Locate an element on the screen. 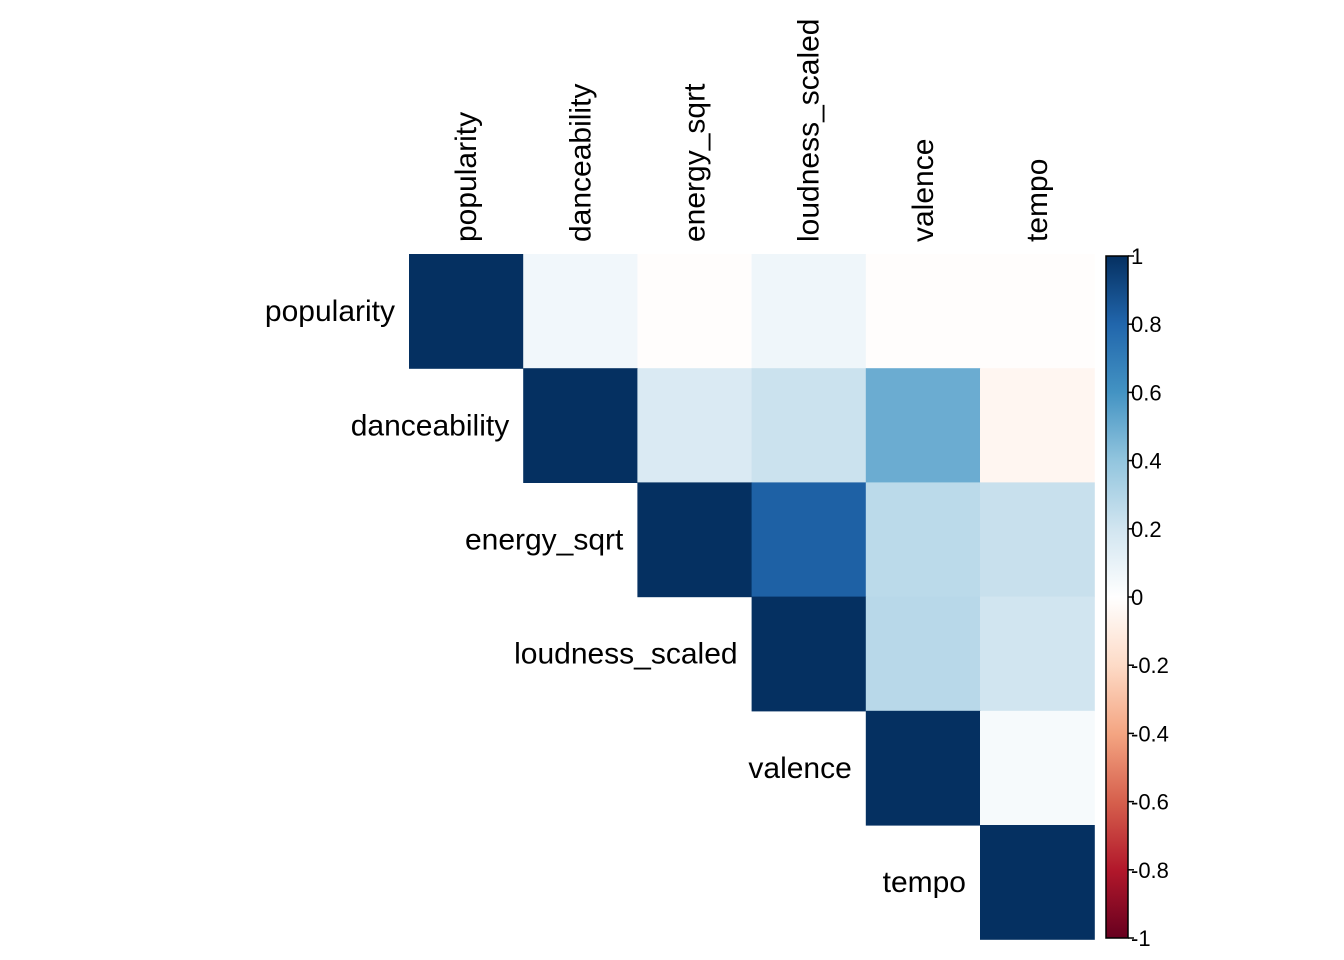 This screenshot has width=1344, height=960. column-label-loudness_scaled: loudness_scaled is located at coordinates (809, 130).